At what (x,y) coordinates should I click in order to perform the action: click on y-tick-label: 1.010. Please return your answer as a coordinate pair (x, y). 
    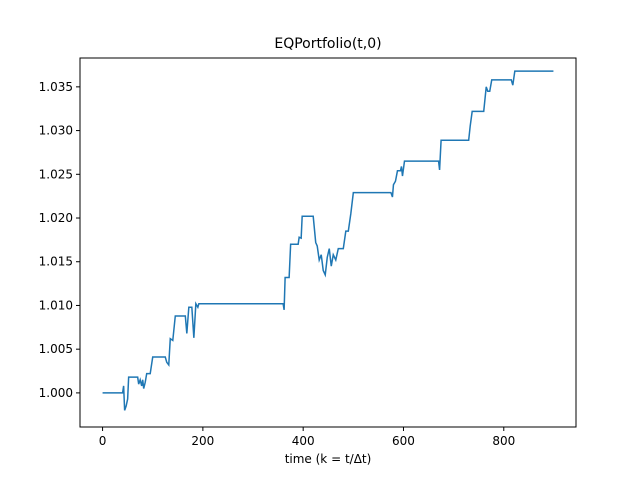
    Looking at the image, I should click on (56, 305).